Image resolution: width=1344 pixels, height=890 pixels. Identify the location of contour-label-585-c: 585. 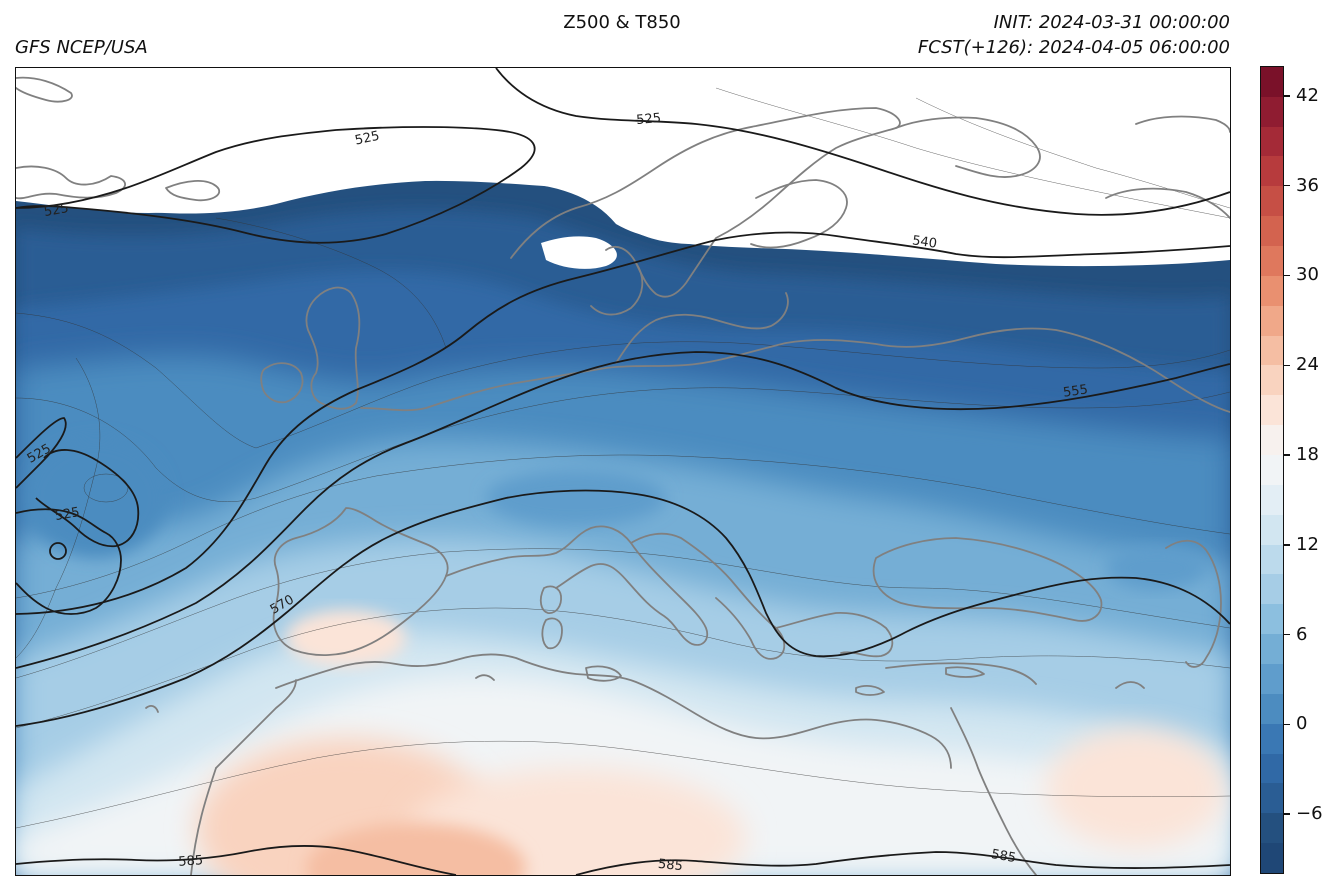
(1003, 856).